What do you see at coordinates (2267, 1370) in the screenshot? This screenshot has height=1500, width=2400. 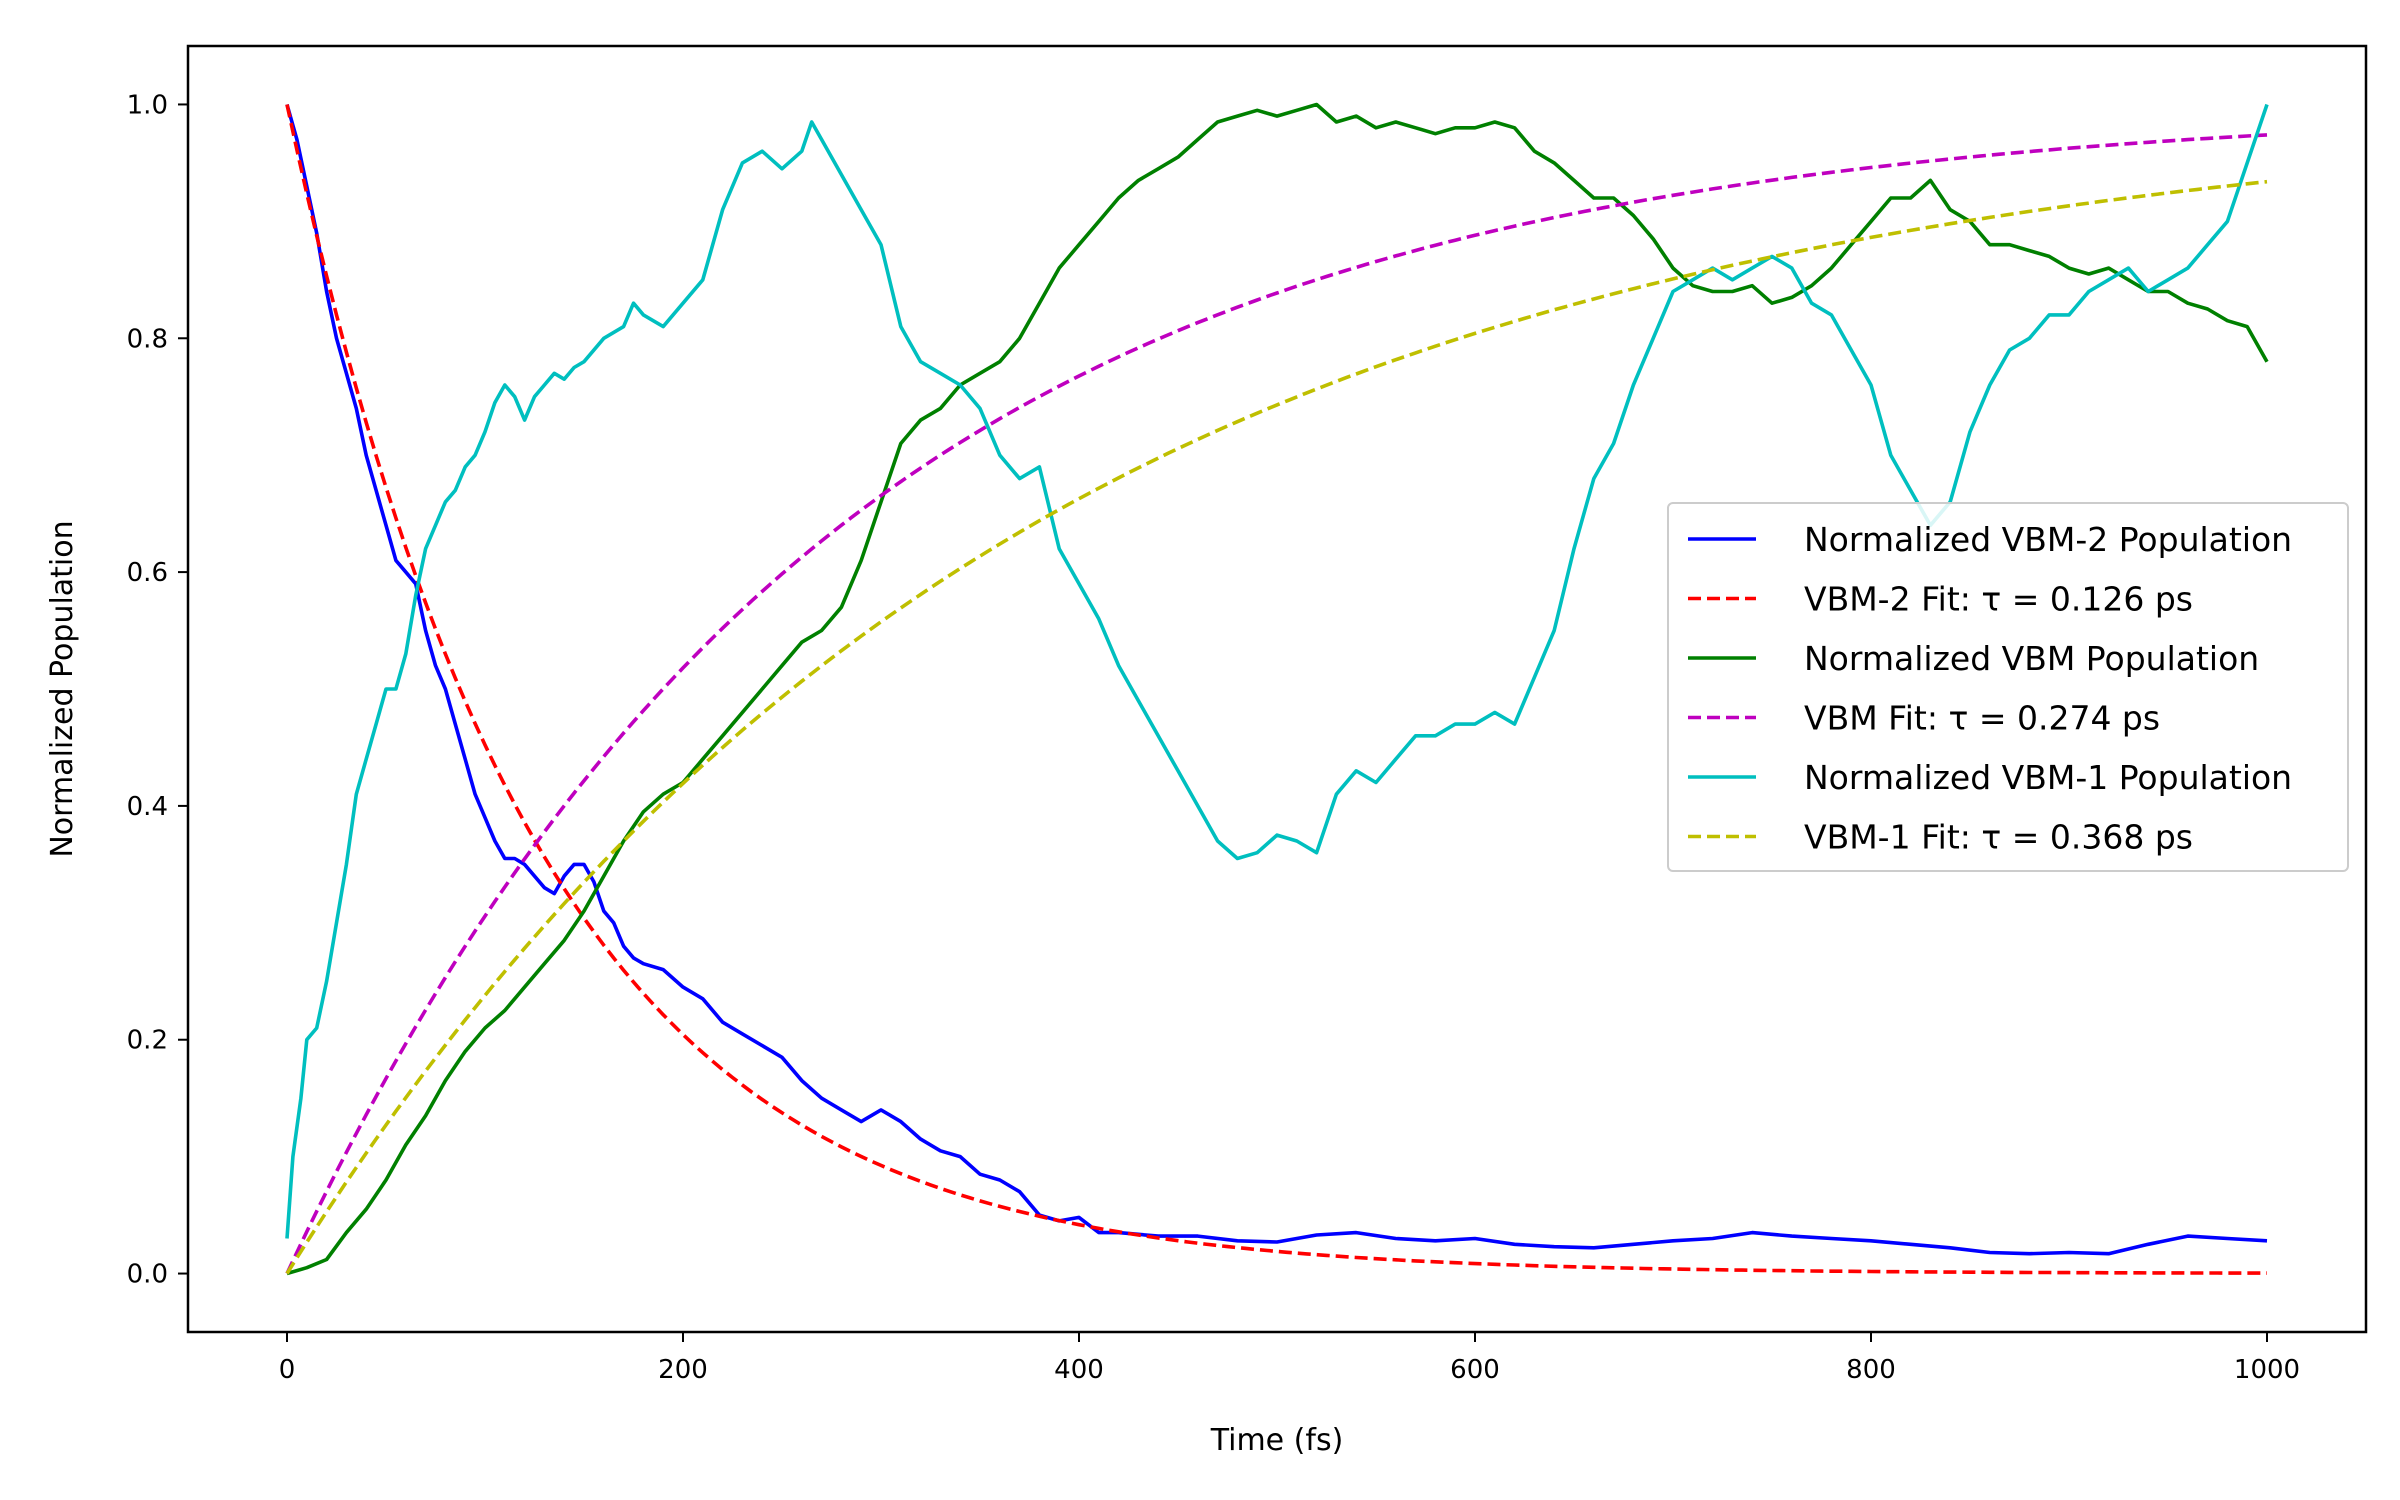 I see `x-tick-label: 1000` at bounding box center [2267, 1370].